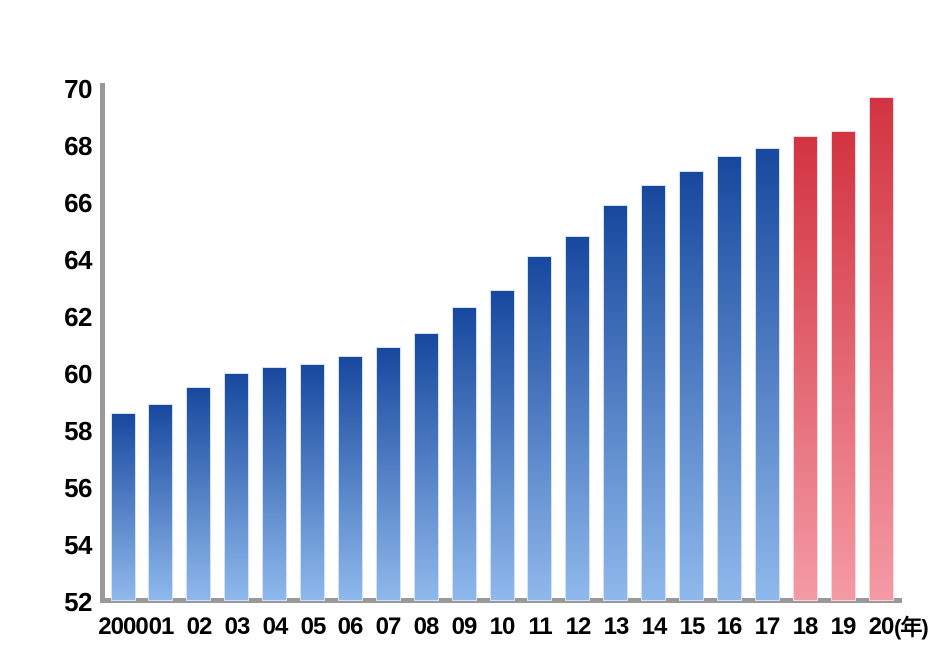  I want to click on y-tick-label-54: 54, so click(78, 545).